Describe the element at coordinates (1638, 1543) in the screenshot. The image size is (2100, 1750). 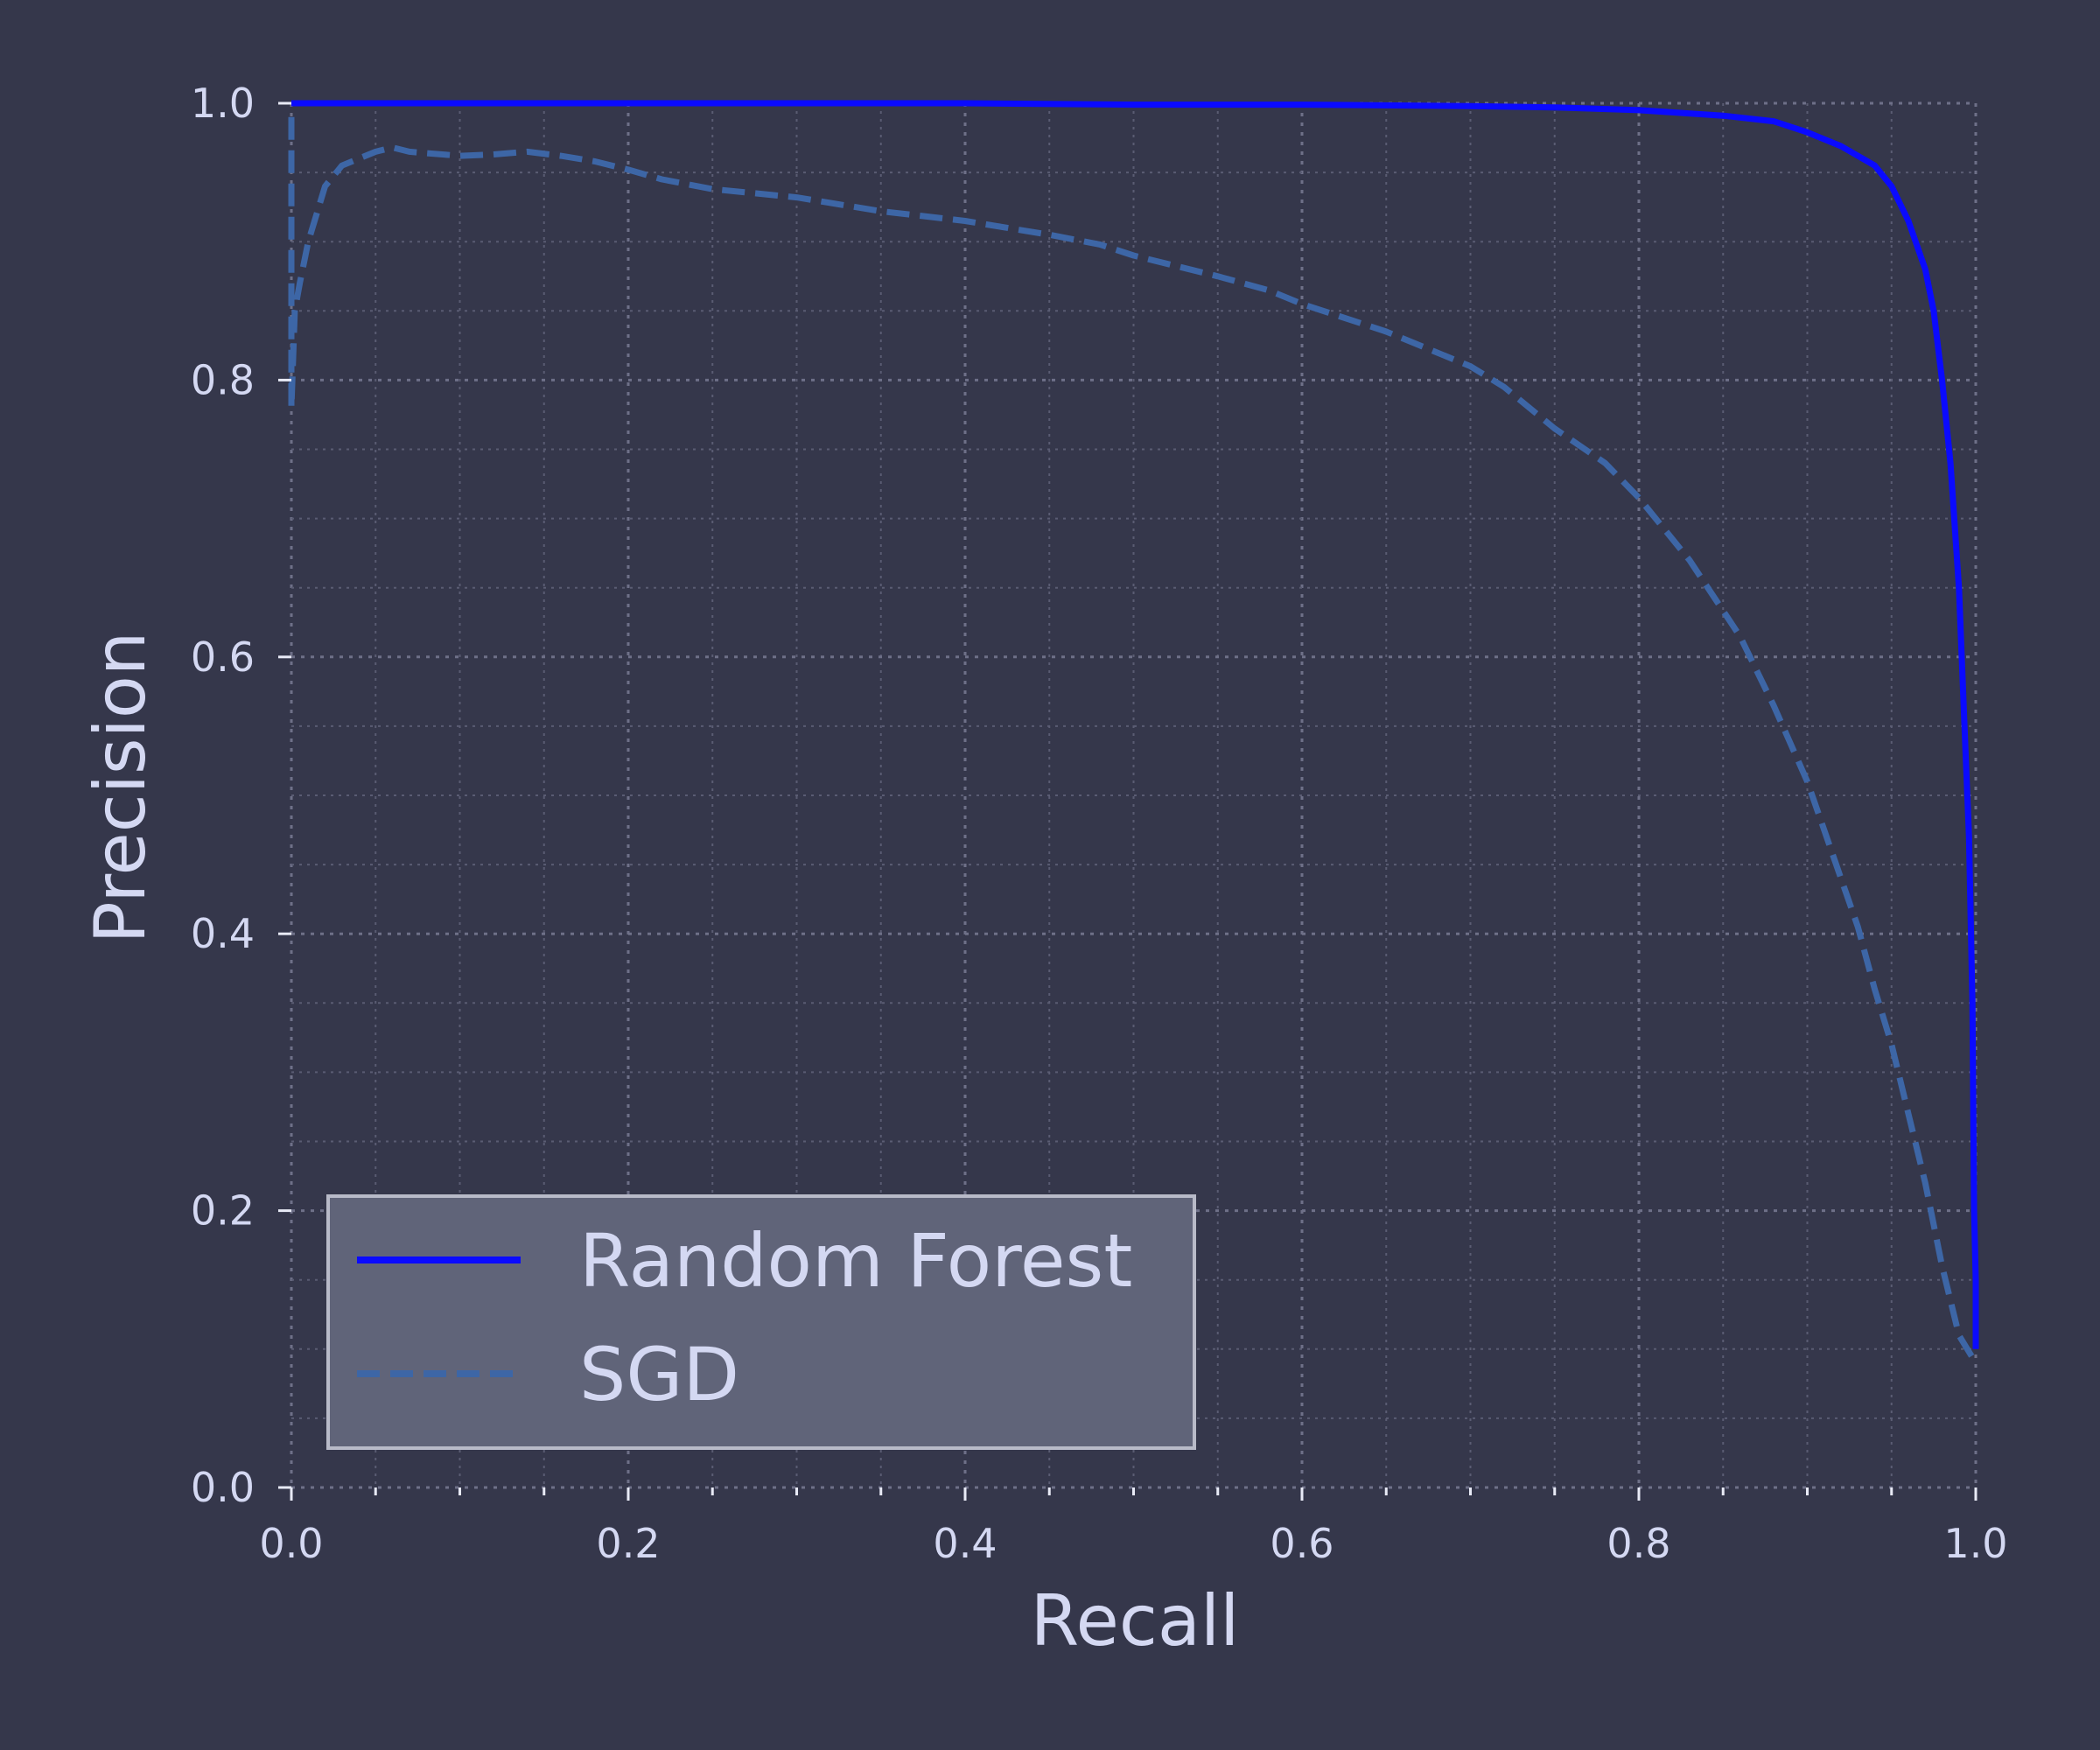
I see `x-tick-label: 0.8` at that location.